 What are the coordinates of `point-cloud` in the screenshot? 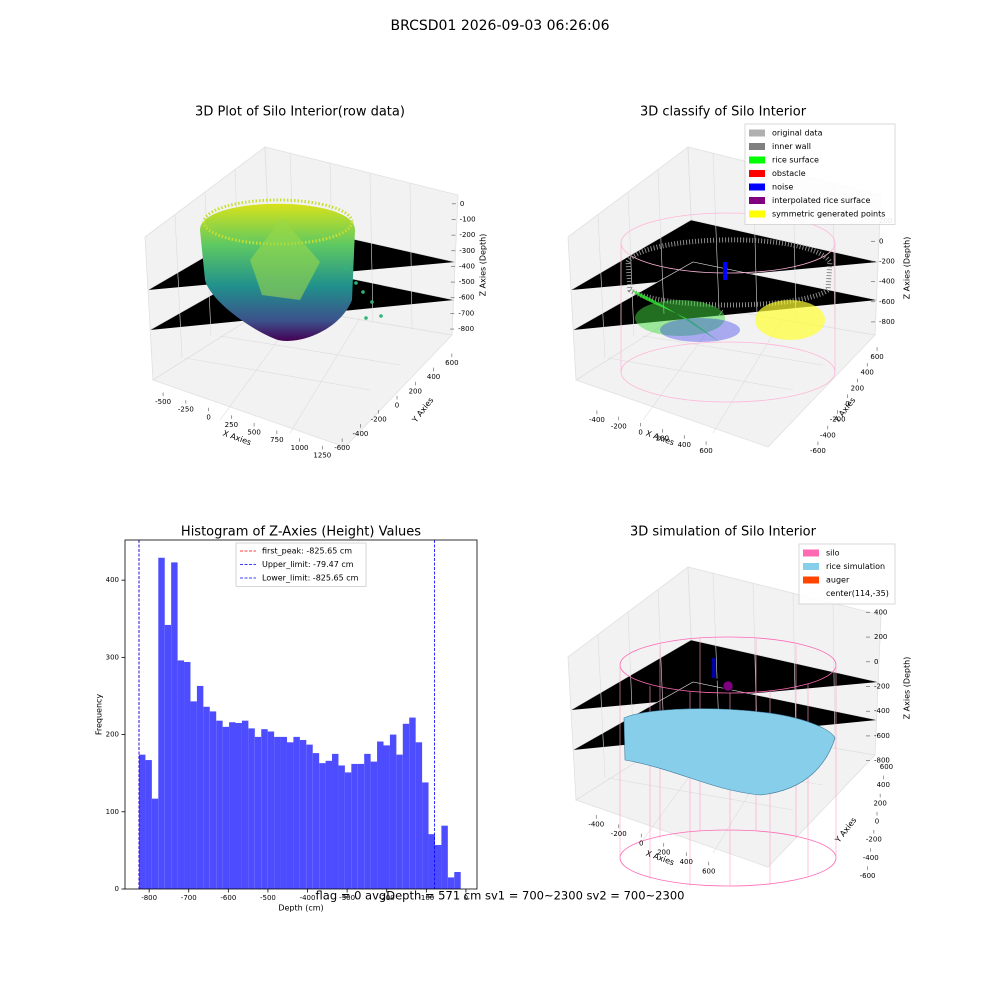 It's located at (728, 307).